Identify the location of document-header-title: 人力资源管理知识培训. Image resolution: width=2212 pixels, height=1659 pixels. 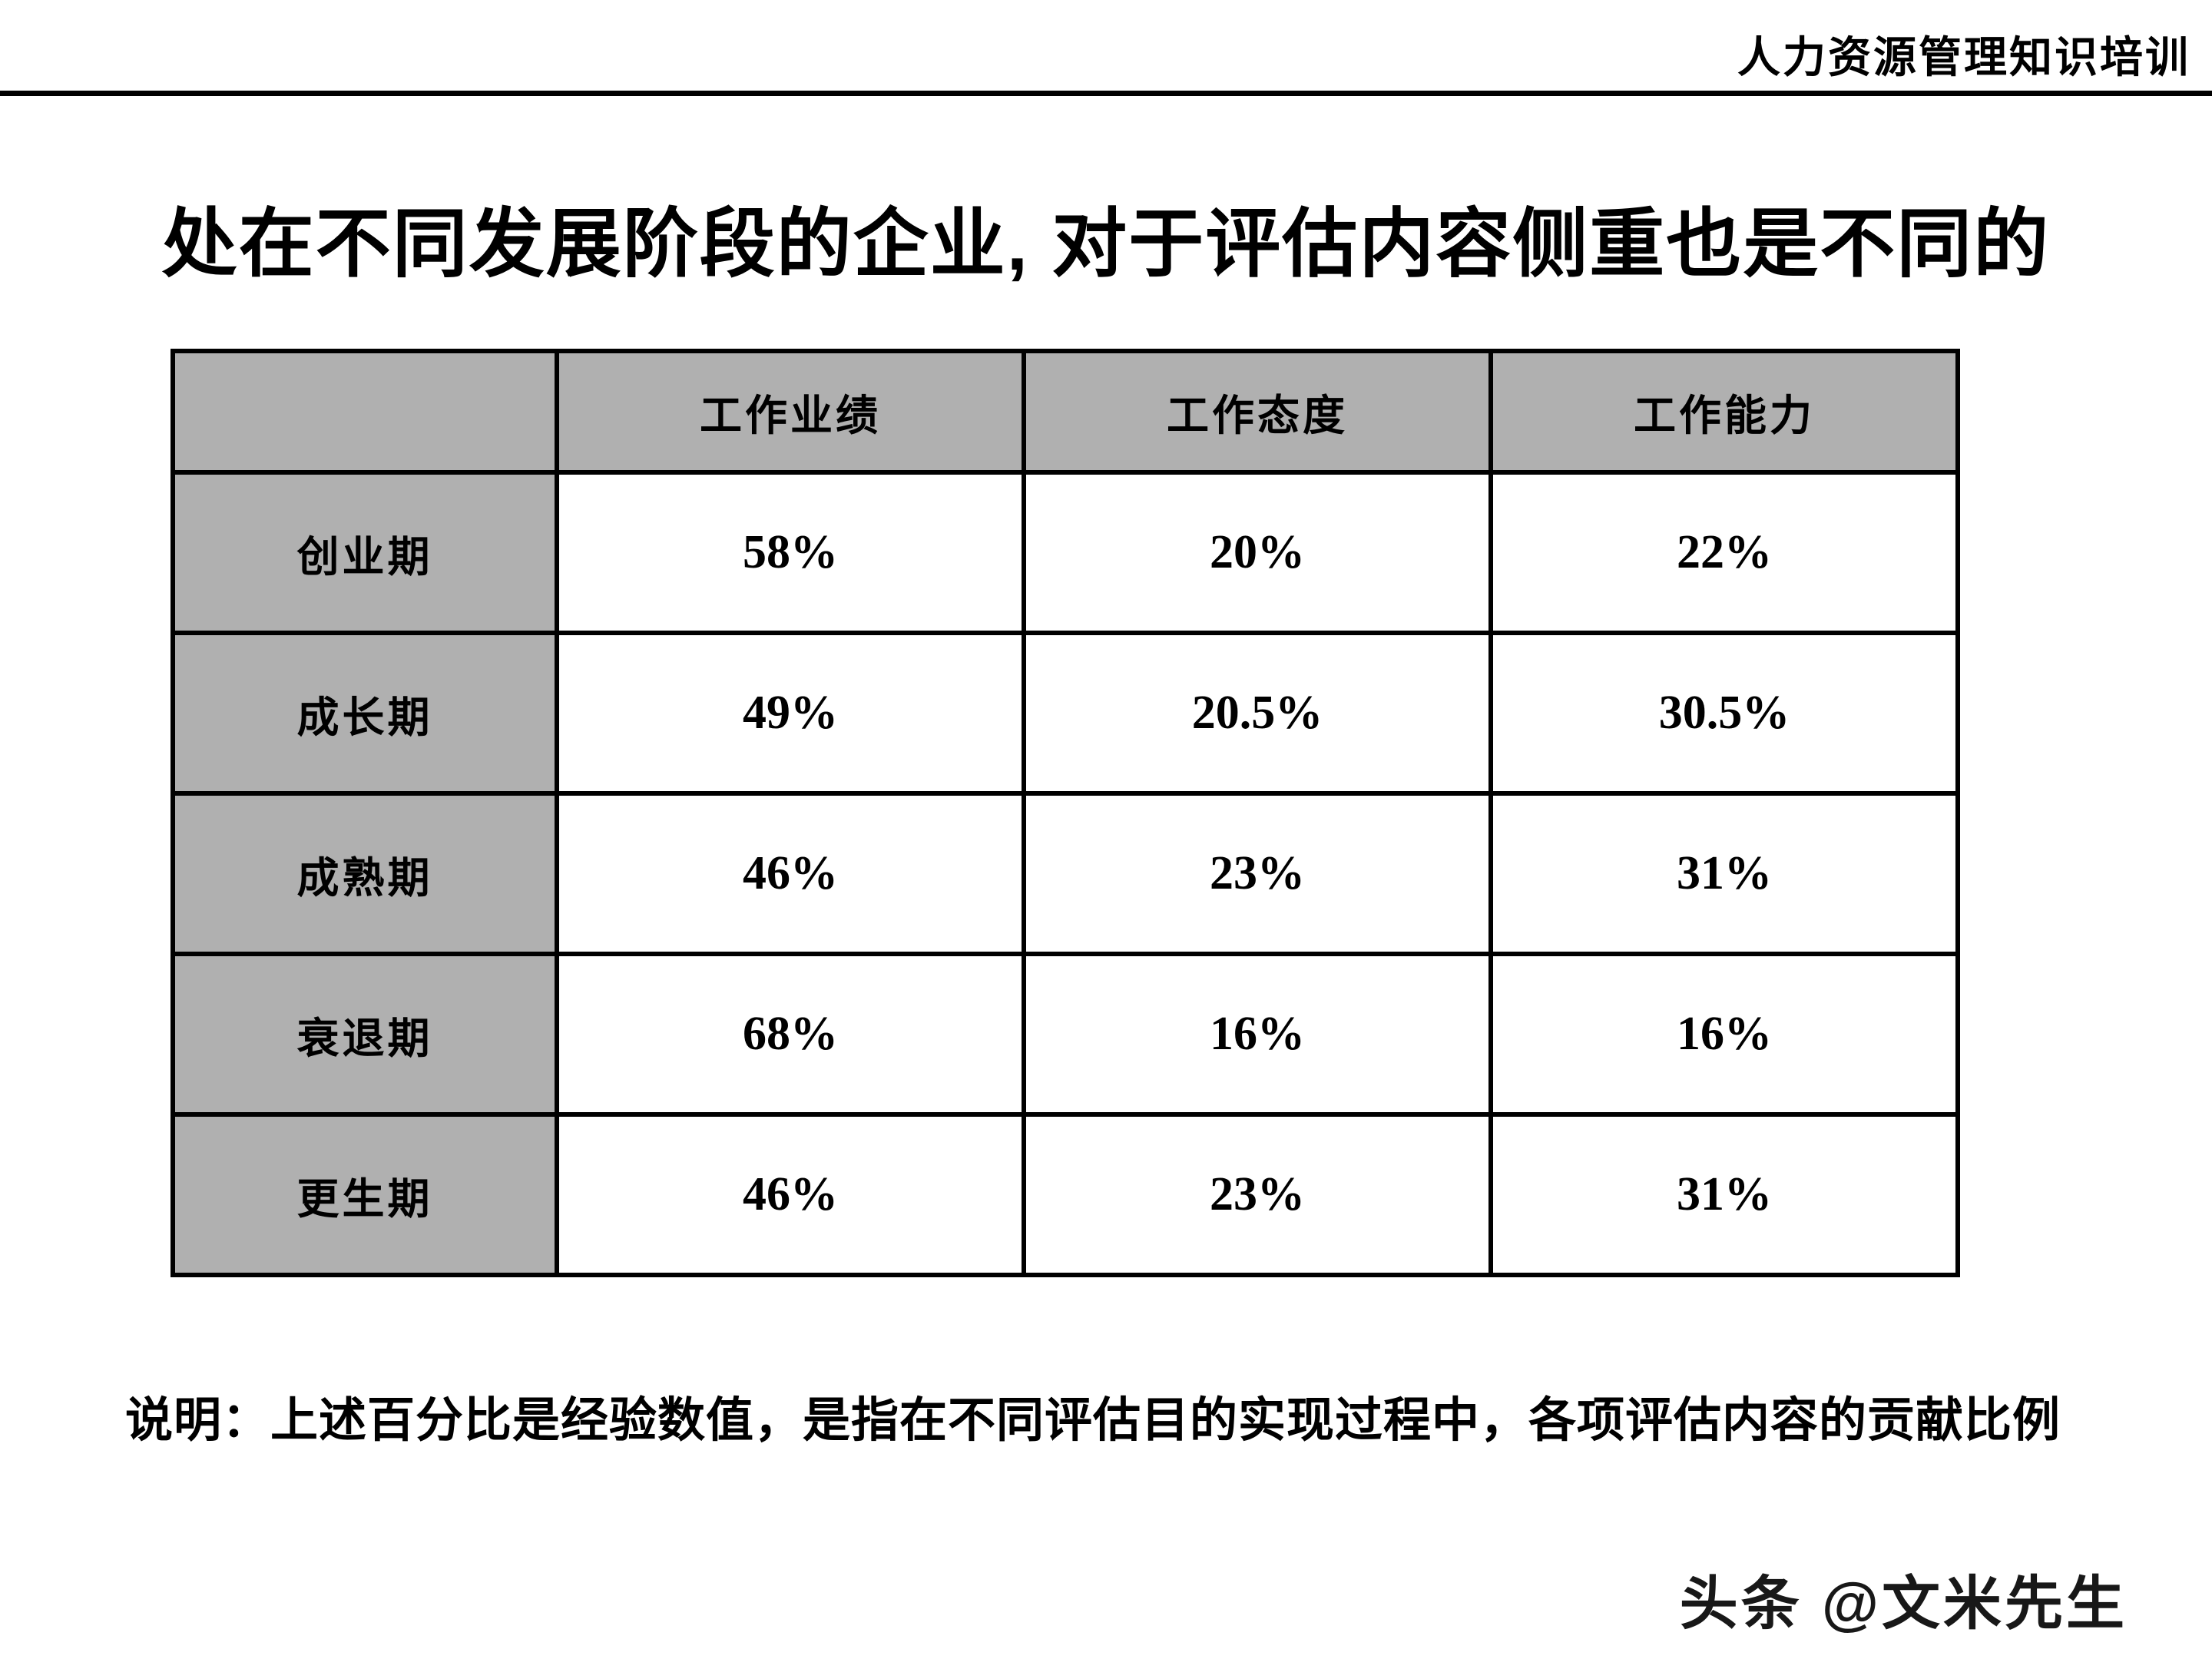
(1964, 57).